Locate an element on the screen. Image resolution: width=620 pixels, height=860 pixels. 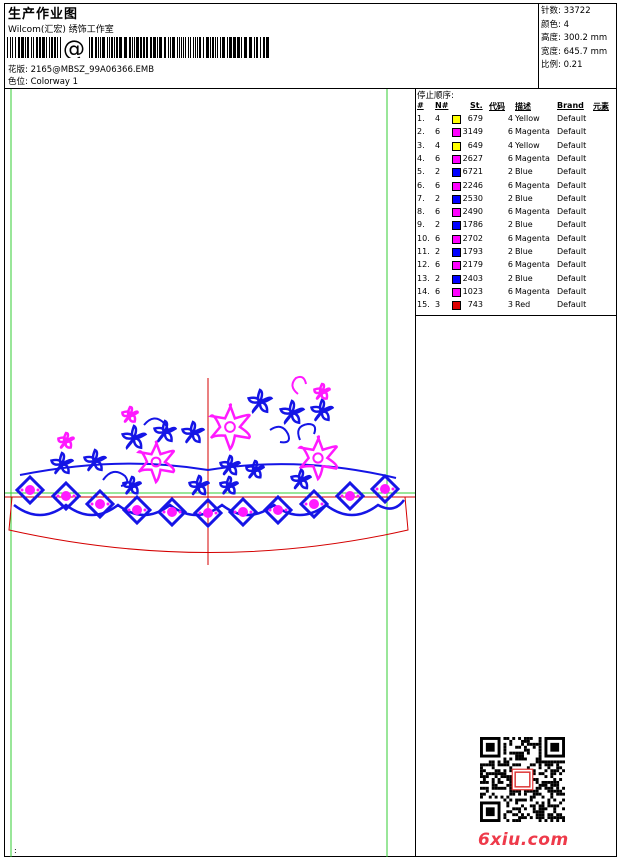
sequence-bottom-divider is located at coordinates (516, 315).